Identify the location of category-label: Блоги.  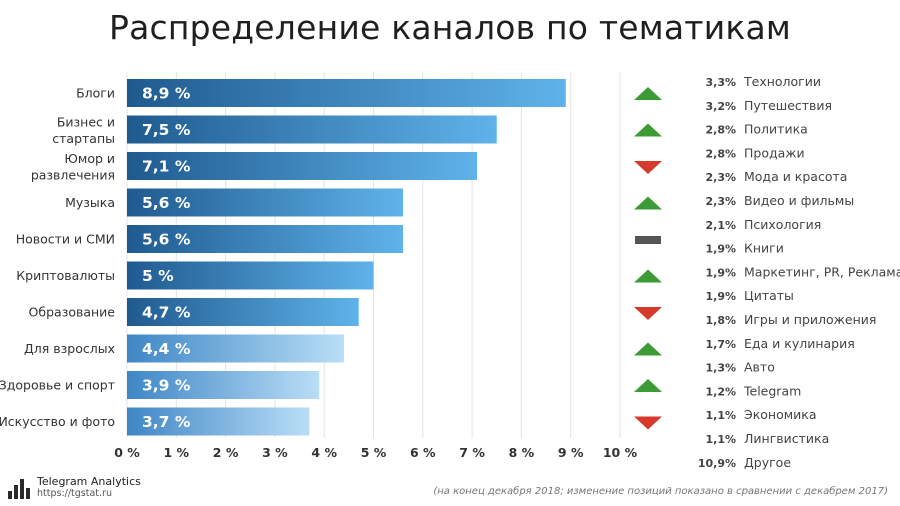
(95, 93).